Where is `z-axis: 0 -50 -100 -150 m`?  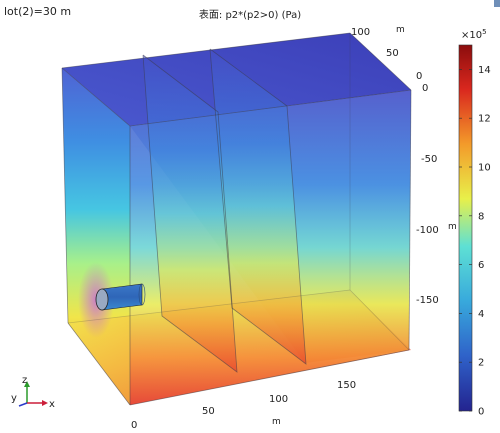
z-axis: 0 -50 -100 -150 m is located at coordinates (436, 194).